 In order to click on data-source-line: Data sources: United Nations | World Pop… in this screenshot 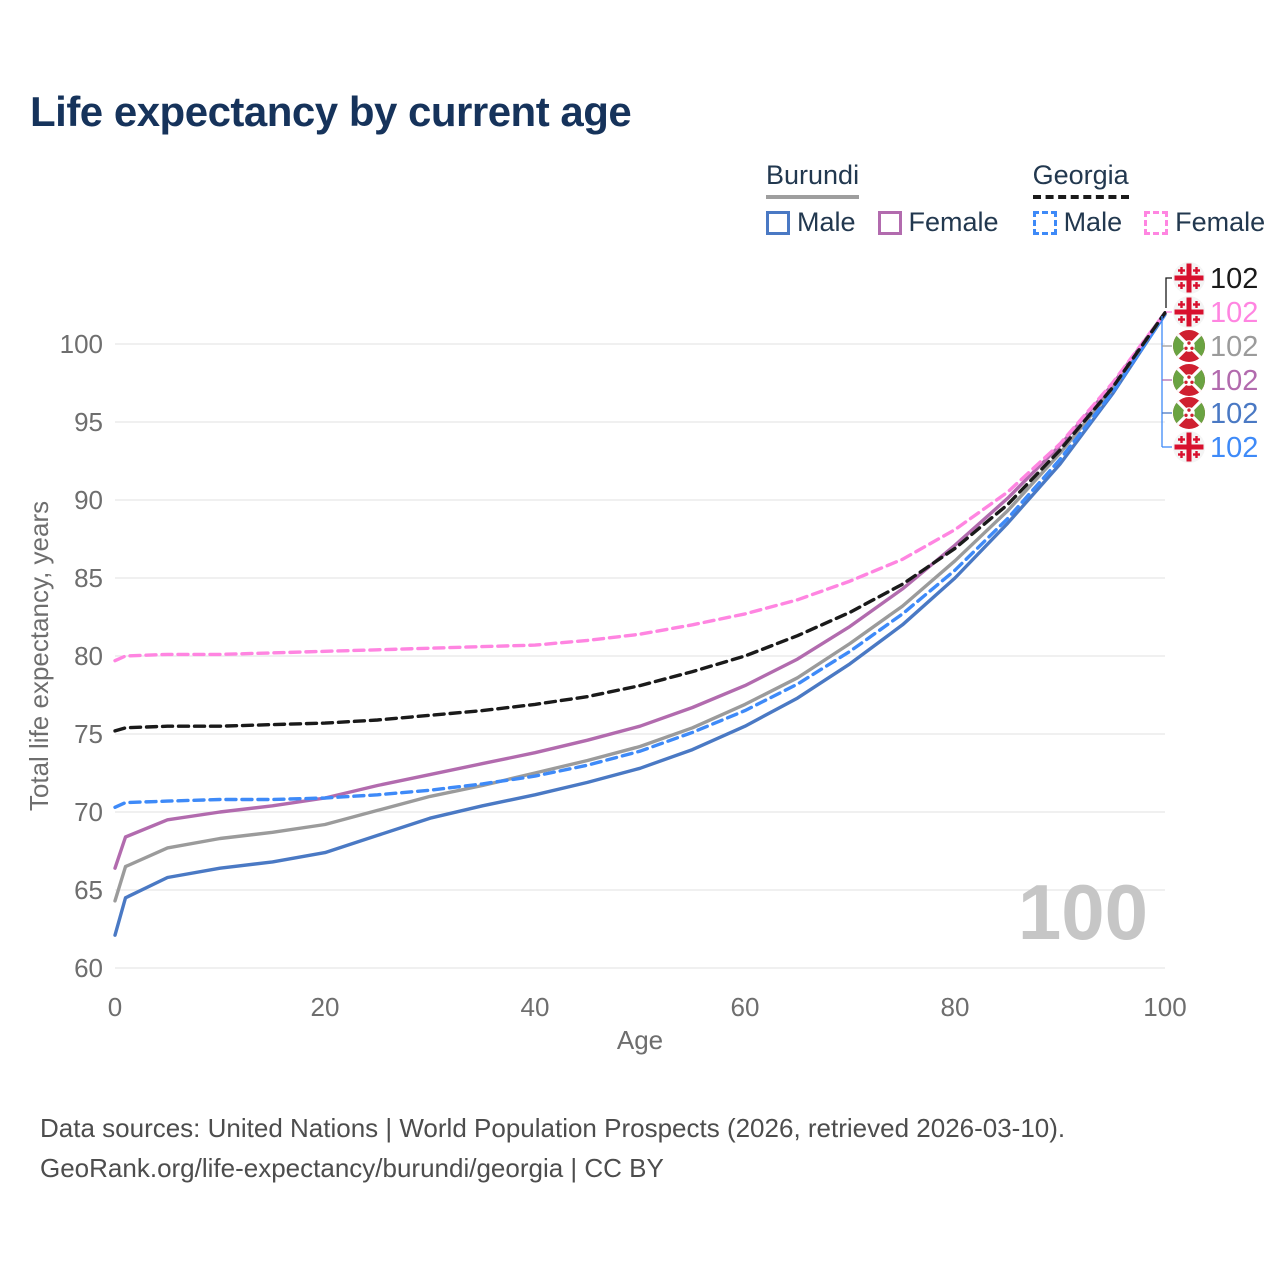, I will do `click(553, 1128)`.